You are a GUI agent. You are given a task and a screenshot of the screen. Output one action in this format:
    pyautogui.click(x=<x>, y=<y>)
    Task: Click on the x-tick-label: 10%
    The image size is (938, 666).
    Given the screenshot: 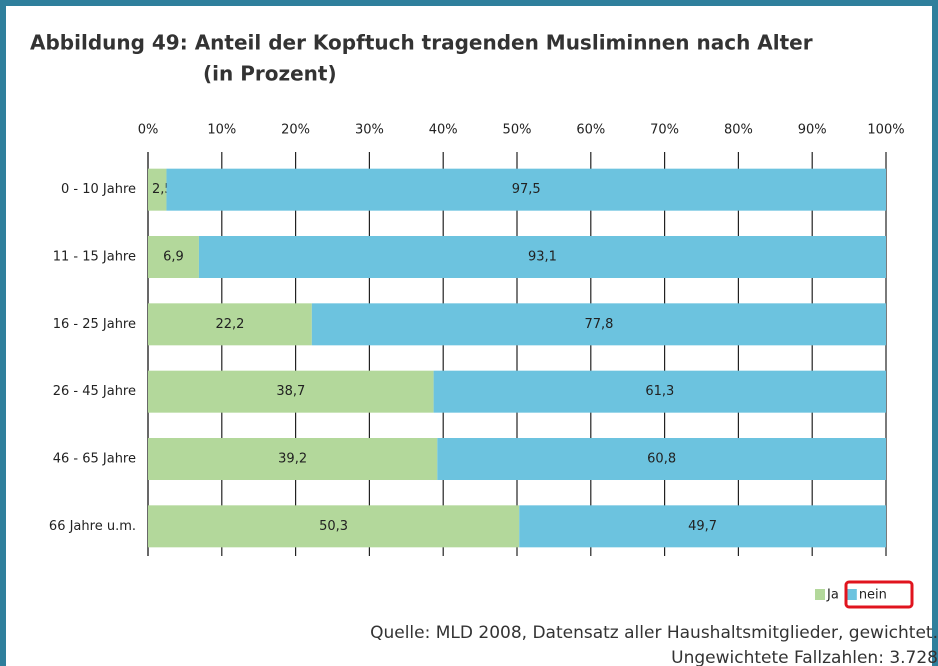 What is the action you would take?
    pyautogui.click(x=221, y=130)
    